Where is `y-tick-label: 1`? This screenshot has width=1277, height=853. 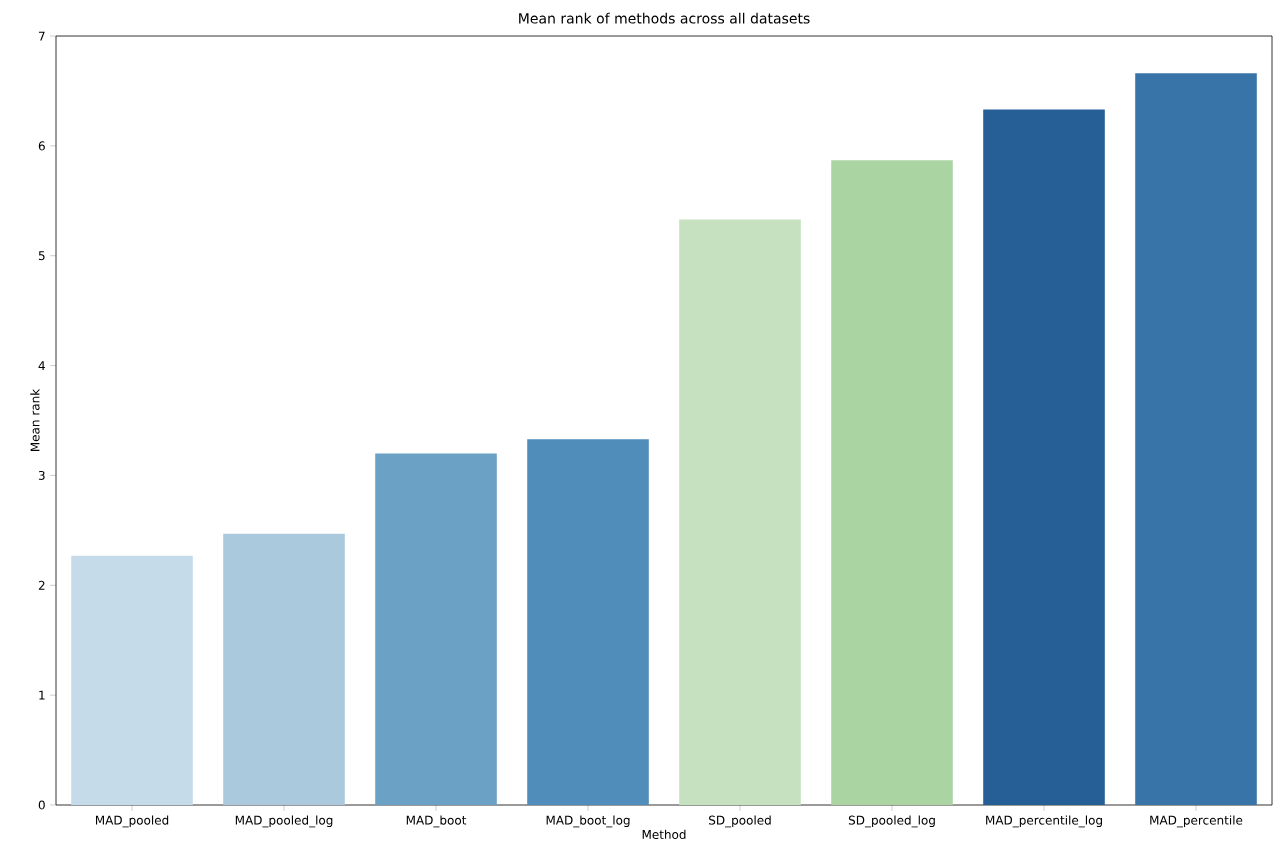 y-tick-label: 1 is located at coordinates (42, 695).